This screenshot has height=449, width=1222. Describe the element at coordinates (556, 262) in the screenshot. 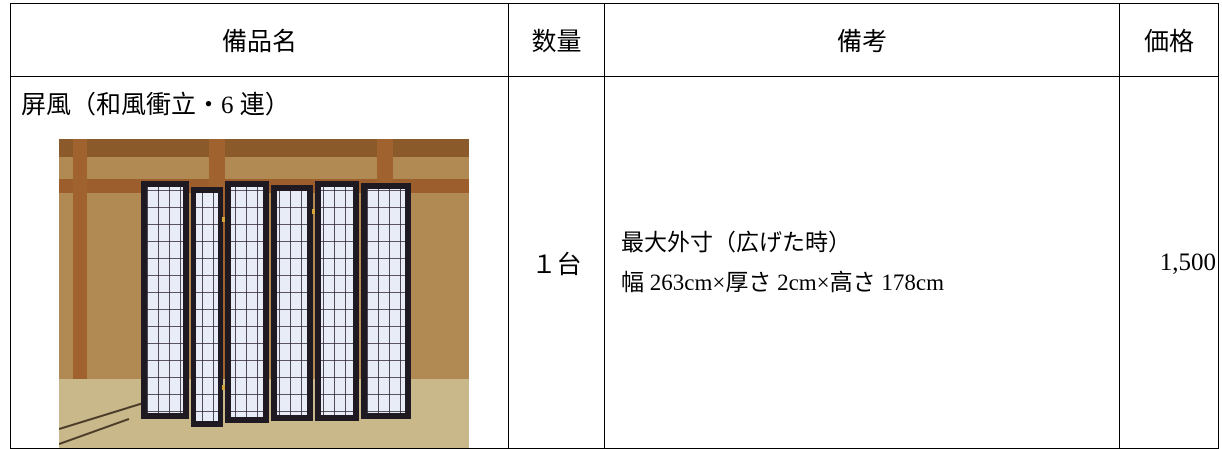

I see `quantity-cell: １台` at that location.